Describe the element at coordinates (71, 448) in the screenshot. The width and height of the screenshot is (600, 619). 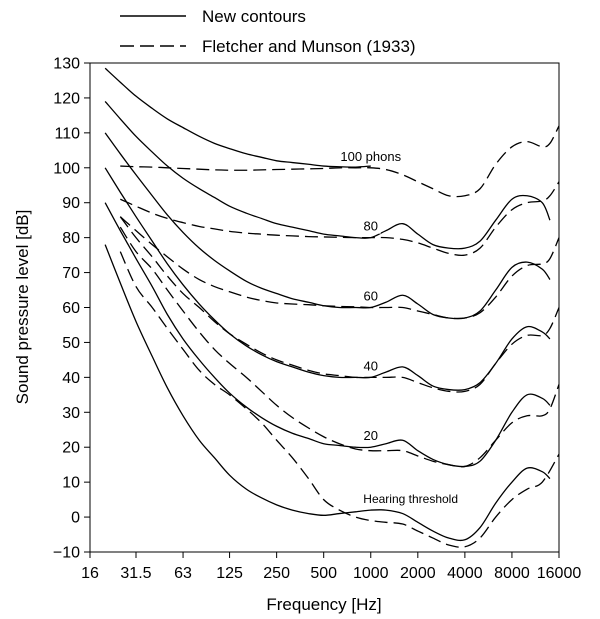
I see `y-tick-label: 20` at that location.